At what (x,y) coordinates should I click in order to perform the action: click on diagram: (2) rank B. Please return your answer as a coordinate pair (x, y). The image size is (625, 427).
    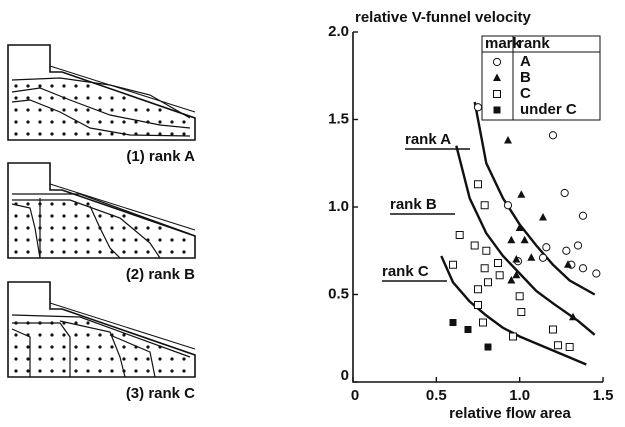
    Looking at the image, I should click on (101, 222).